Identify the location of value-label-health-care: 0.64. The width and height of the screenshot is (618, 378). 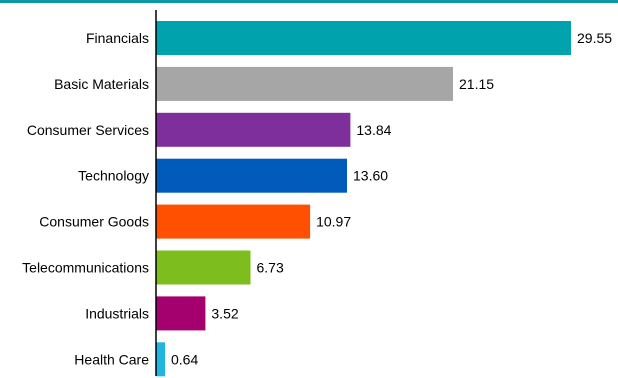
(184, 359).